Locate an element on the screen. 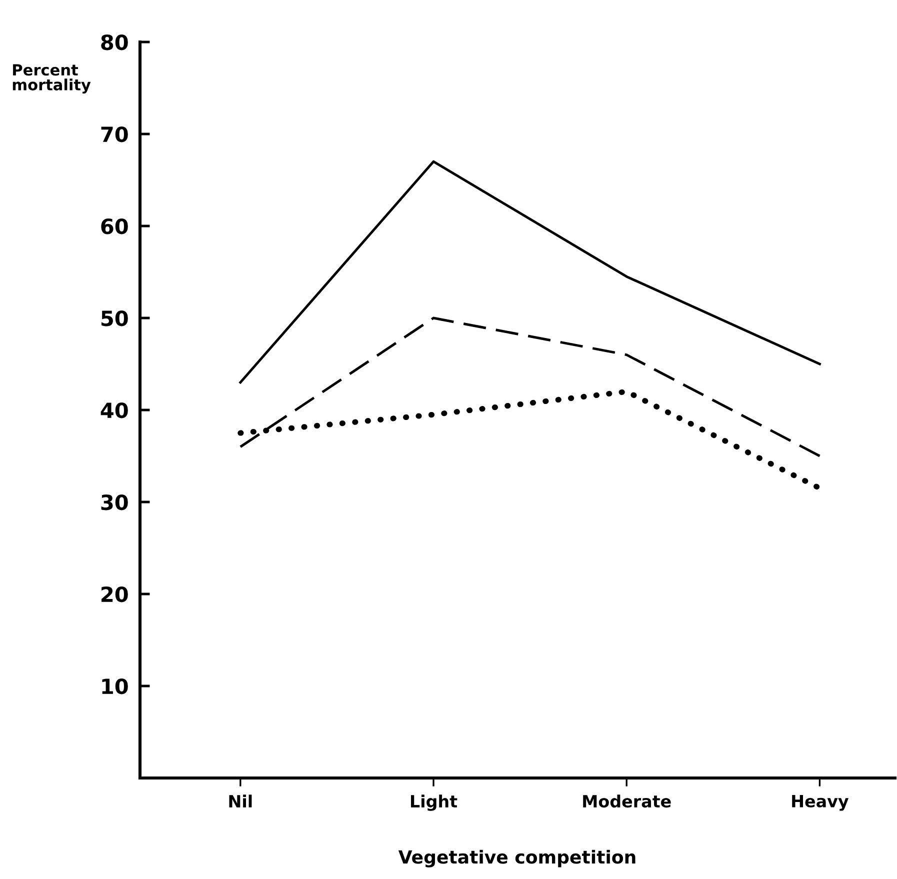 Image resolution: width=897 pixels, height=879 pixels. y-axis-title: Percent mortality is located at coordinates (51, 79).